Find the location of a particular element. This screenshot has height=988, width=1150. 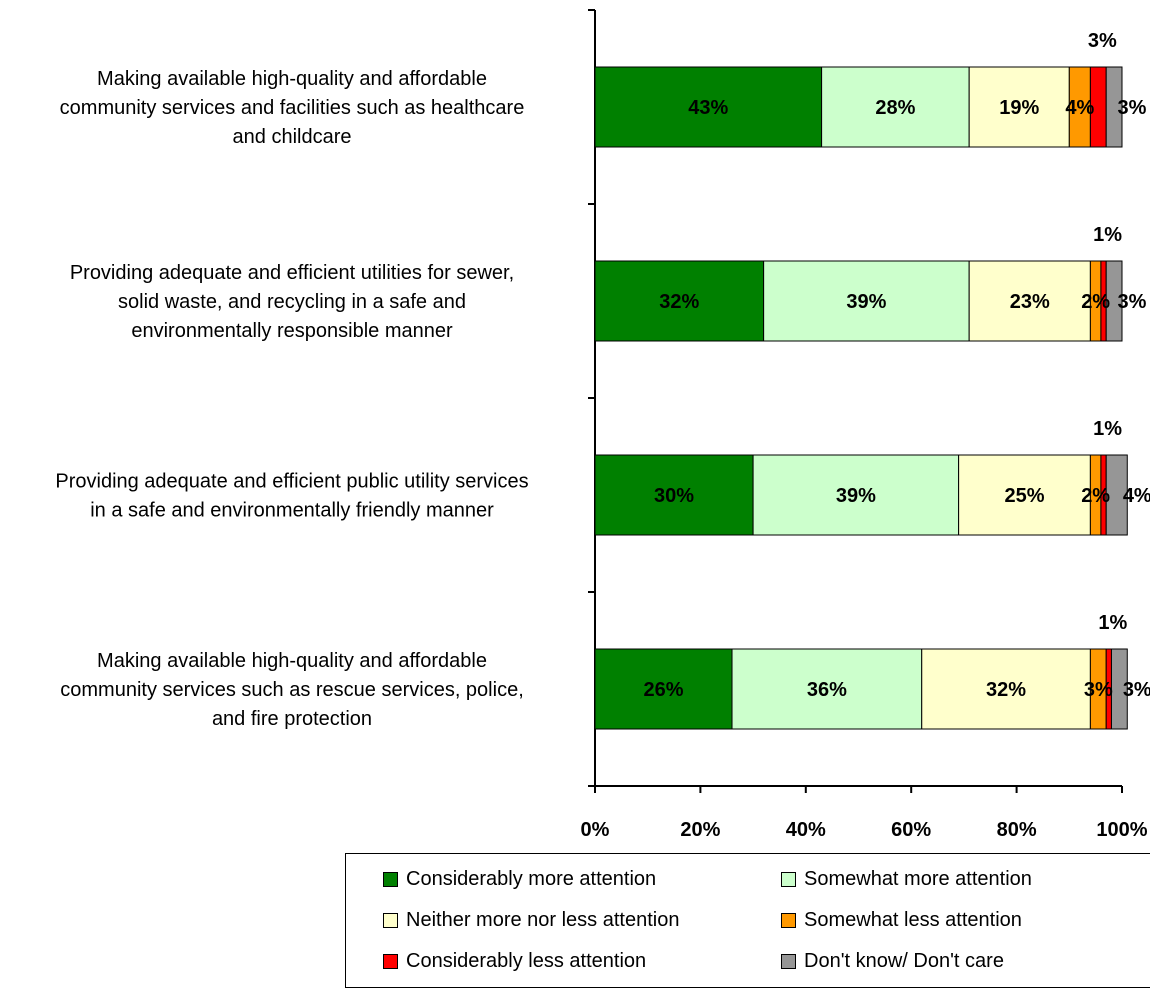

x-tick-labels: 0% 20% 40% 60% 80% 100% is located at coordinates (864, 830).